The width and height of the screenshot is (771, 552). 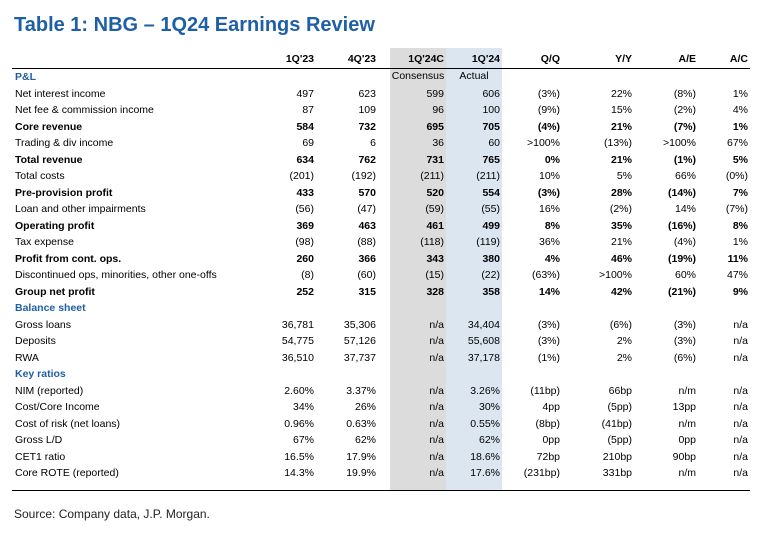 I want to click on table-cell: 34,404, so click(x=483, y=324).